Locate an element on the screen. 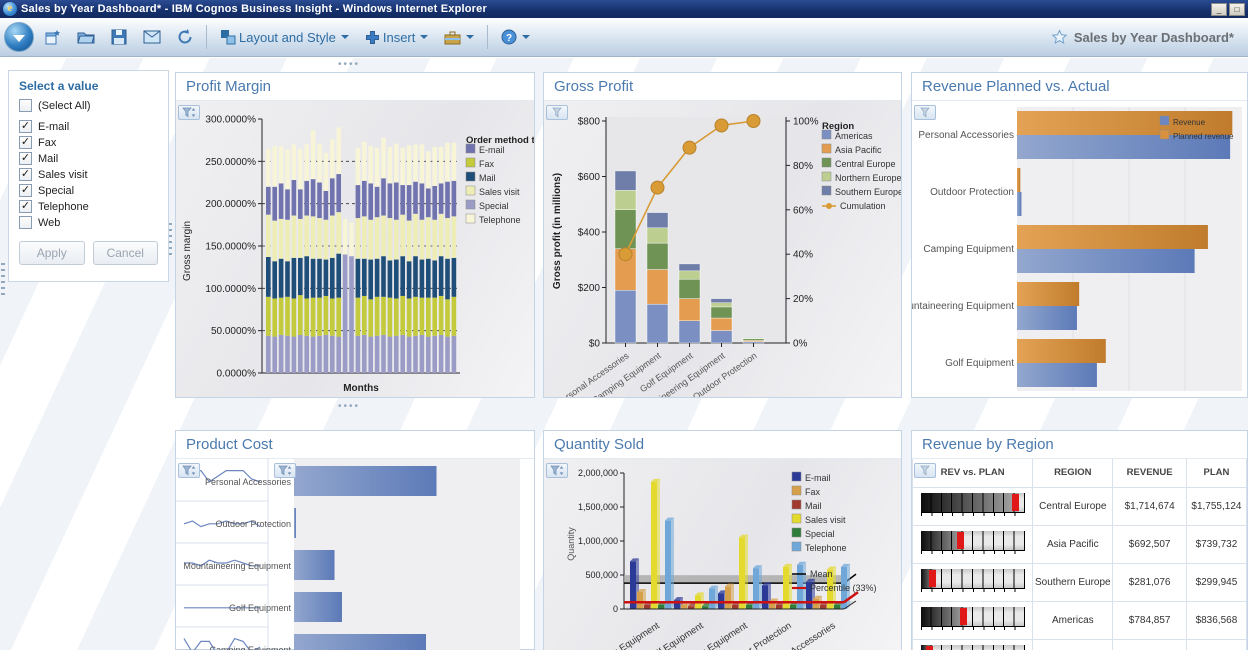 Image resolution: width=1248 pixels, height=650 pixels. widget-title: Revenue Planned vs. Actual is located at coordinates (1079, 87).